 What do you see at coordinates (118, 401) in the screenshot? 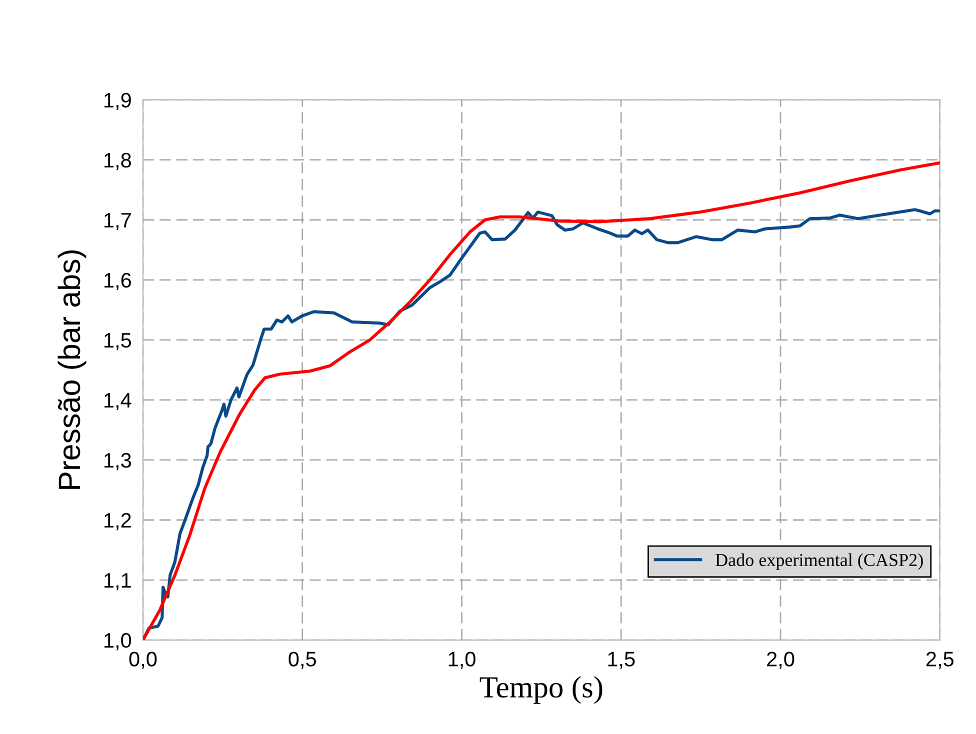
I see `y-tick-label: 1,4` at bounding box center [118, 401].